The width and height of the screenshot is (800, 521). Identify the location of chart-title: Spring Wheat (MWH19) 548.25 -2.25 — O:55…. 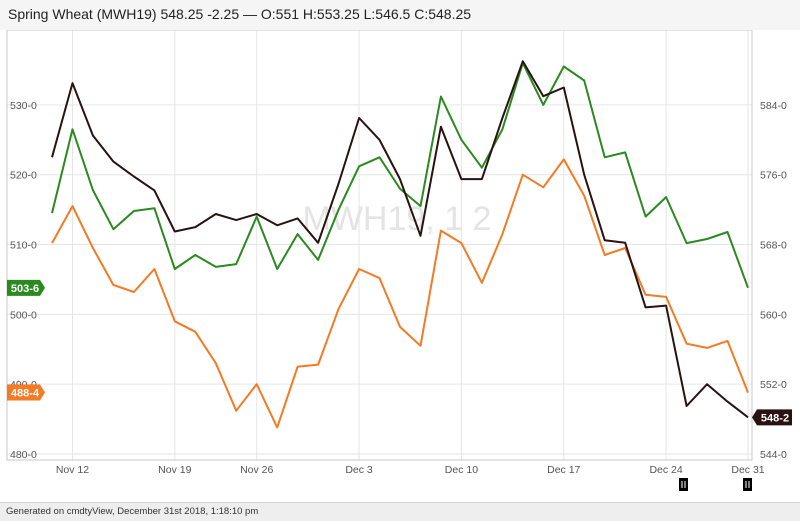
(240, 14).